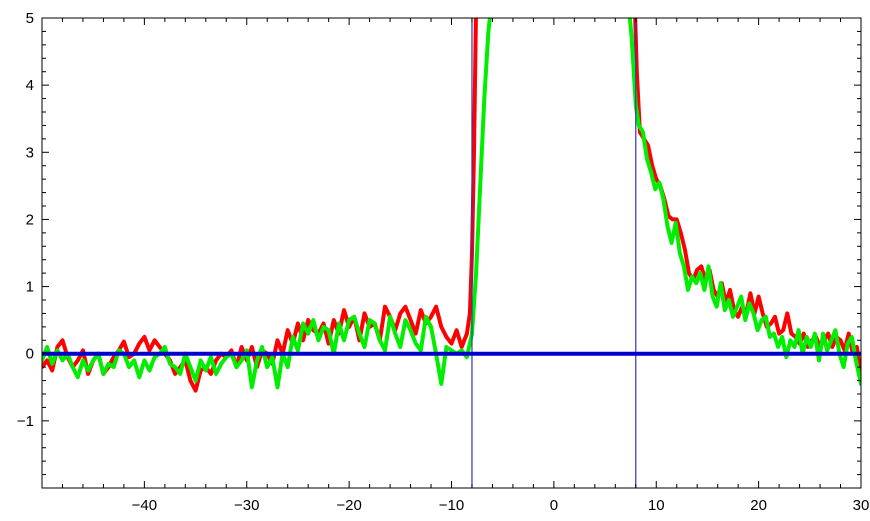 This screenshot has height=521, width=870. What do you see at coordinates (554, 505) in the screenshot?
I see `x-tick-label: 0` at bounding box center [554, 505].